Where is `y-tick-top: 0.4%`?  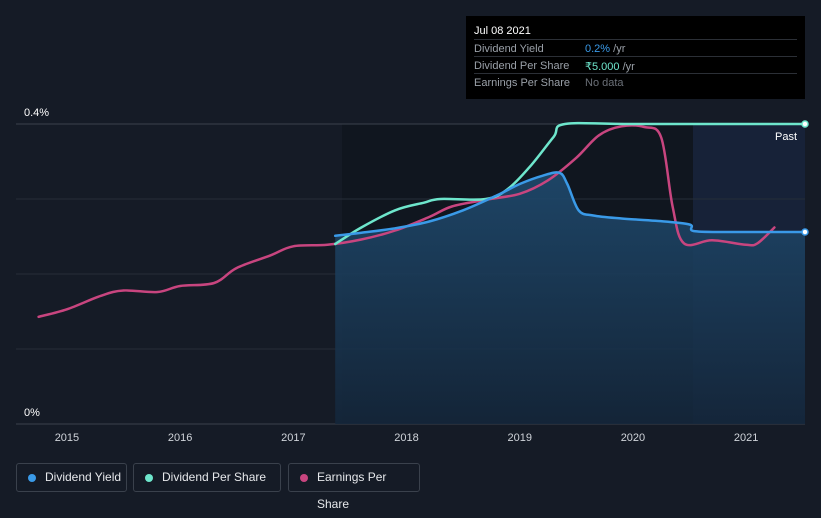 y-tick-top: 0.4% is located at coordinates (36, 113).